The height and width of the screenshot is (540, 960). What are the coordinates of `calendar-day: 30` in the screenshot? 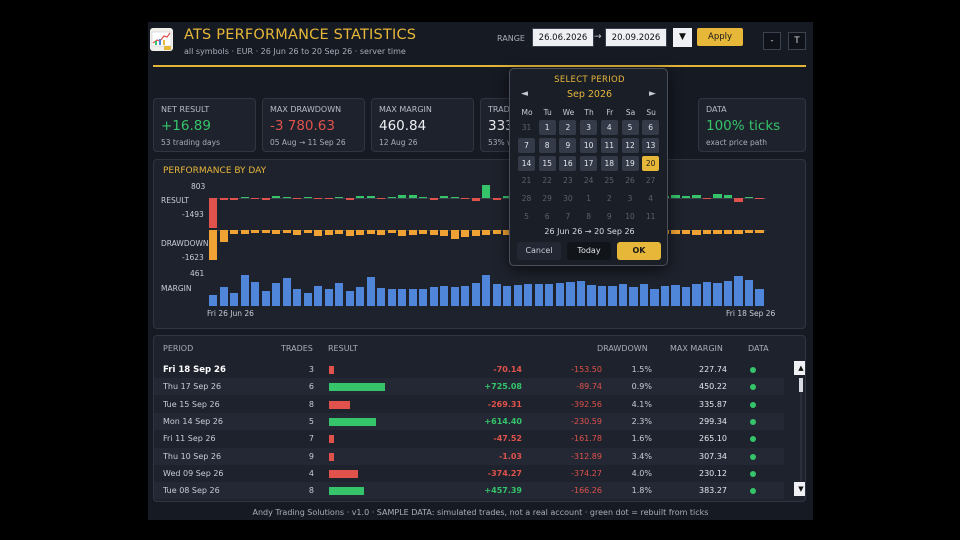 It's located at (568, 199).